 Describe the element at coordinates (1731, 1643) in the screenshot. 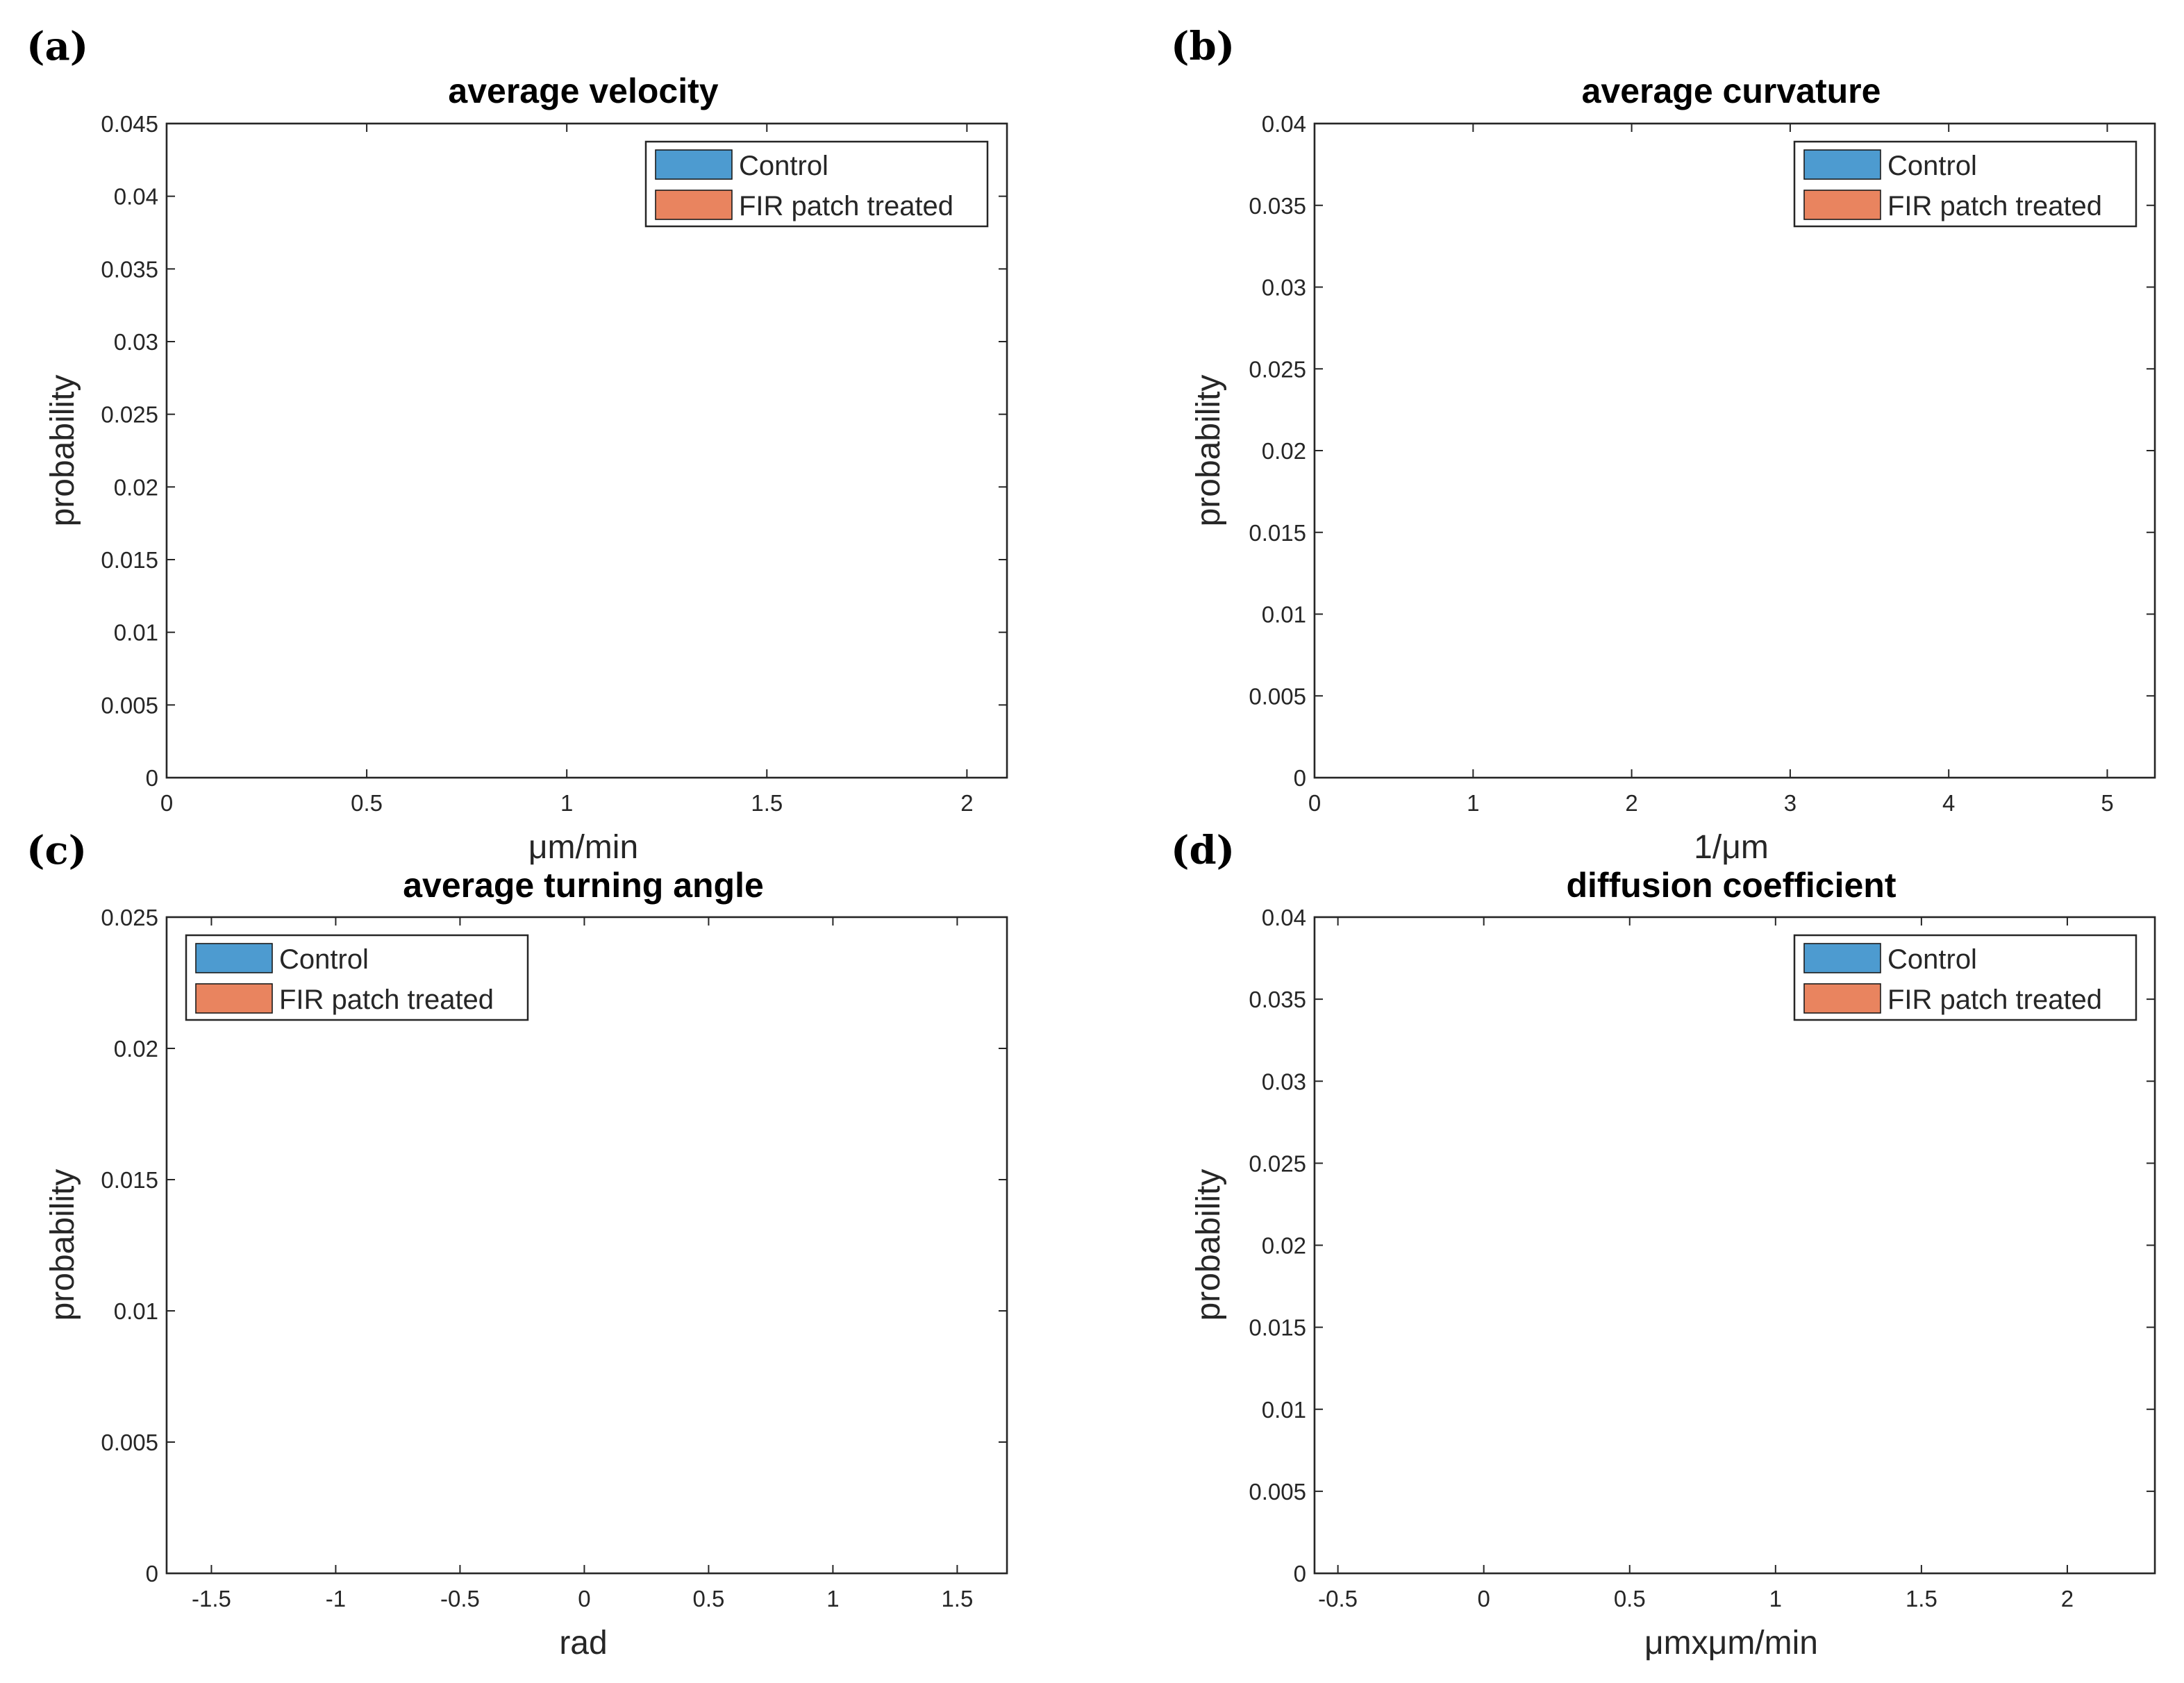

I see `x-axis-label: μmxμm/min` at that location.